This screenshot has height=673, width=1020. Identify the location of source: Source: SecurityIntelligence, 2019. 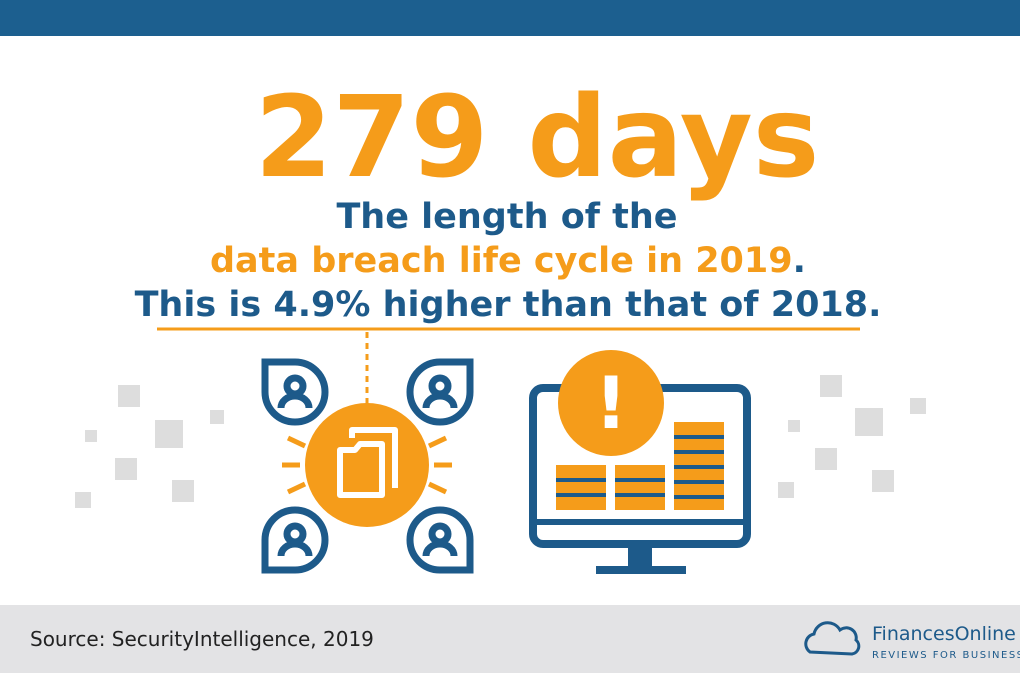
(202, 639).